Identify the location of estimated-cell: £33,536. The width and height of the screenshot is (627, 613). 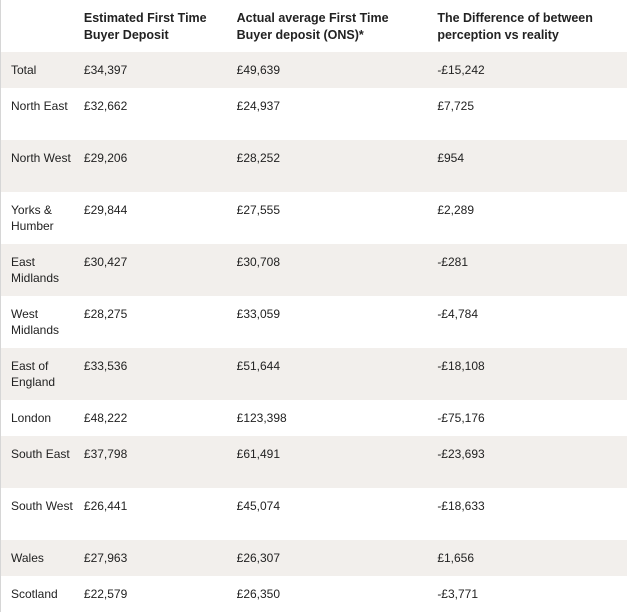
(105, 366).